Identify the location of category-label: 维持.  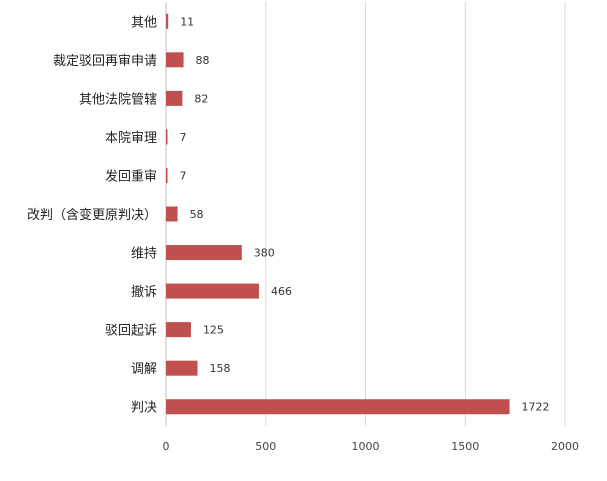
(144, 254).